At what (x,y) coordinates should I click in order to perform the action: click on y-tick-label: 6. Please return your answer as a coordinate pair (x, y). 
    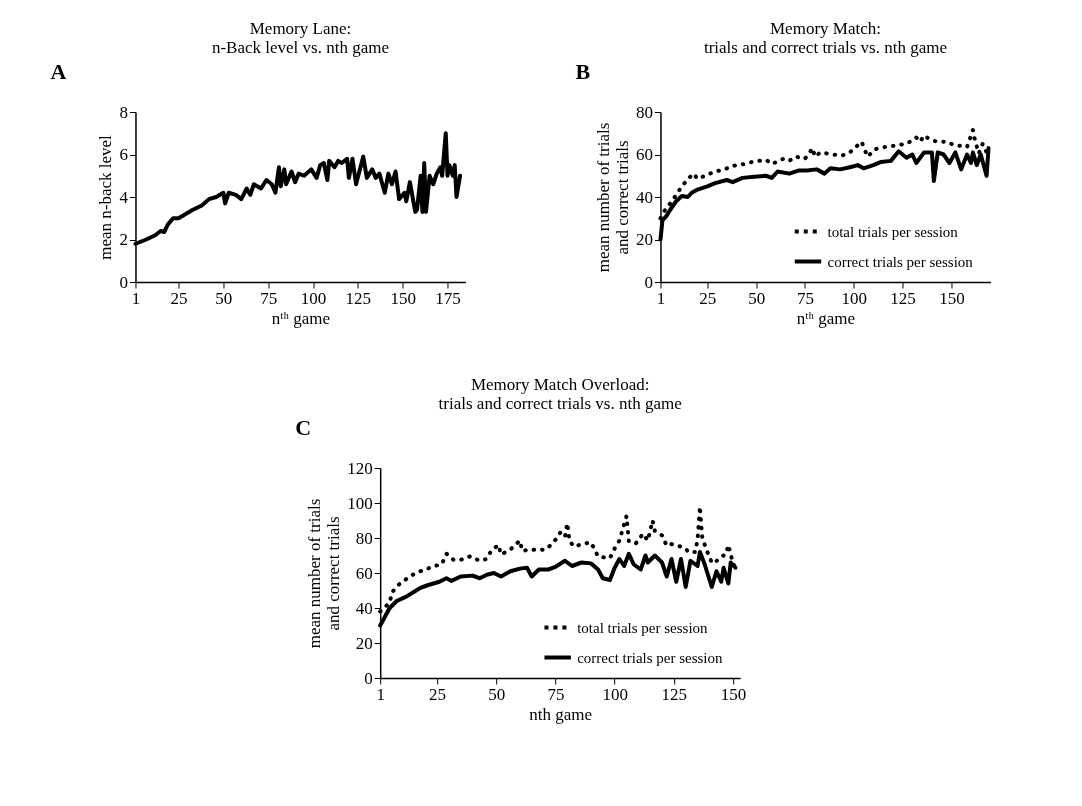
    Looking at the image, I should click on (123, 154).